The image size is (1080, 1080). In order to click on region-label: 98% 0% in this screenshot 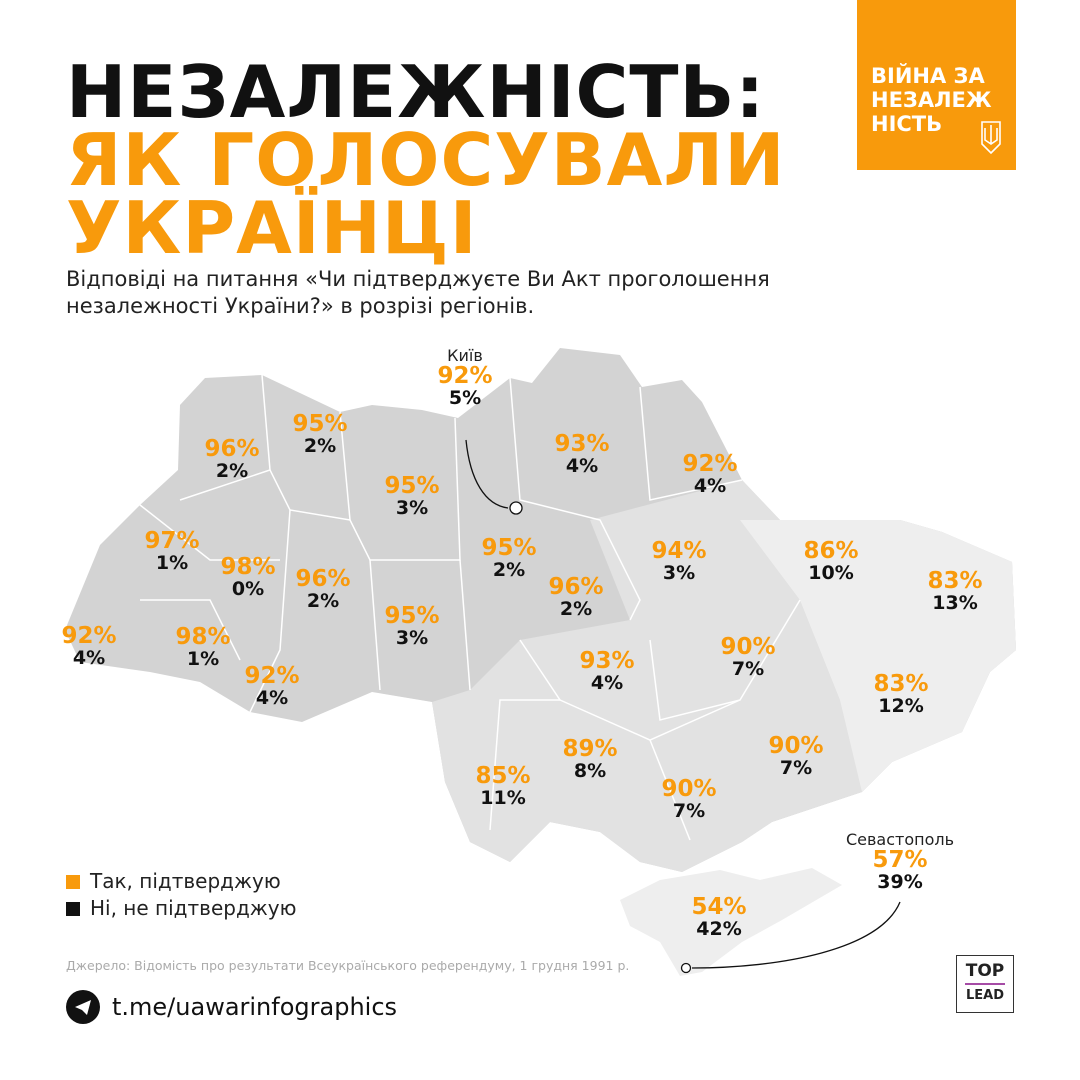, I will do `click(248, 577)`.